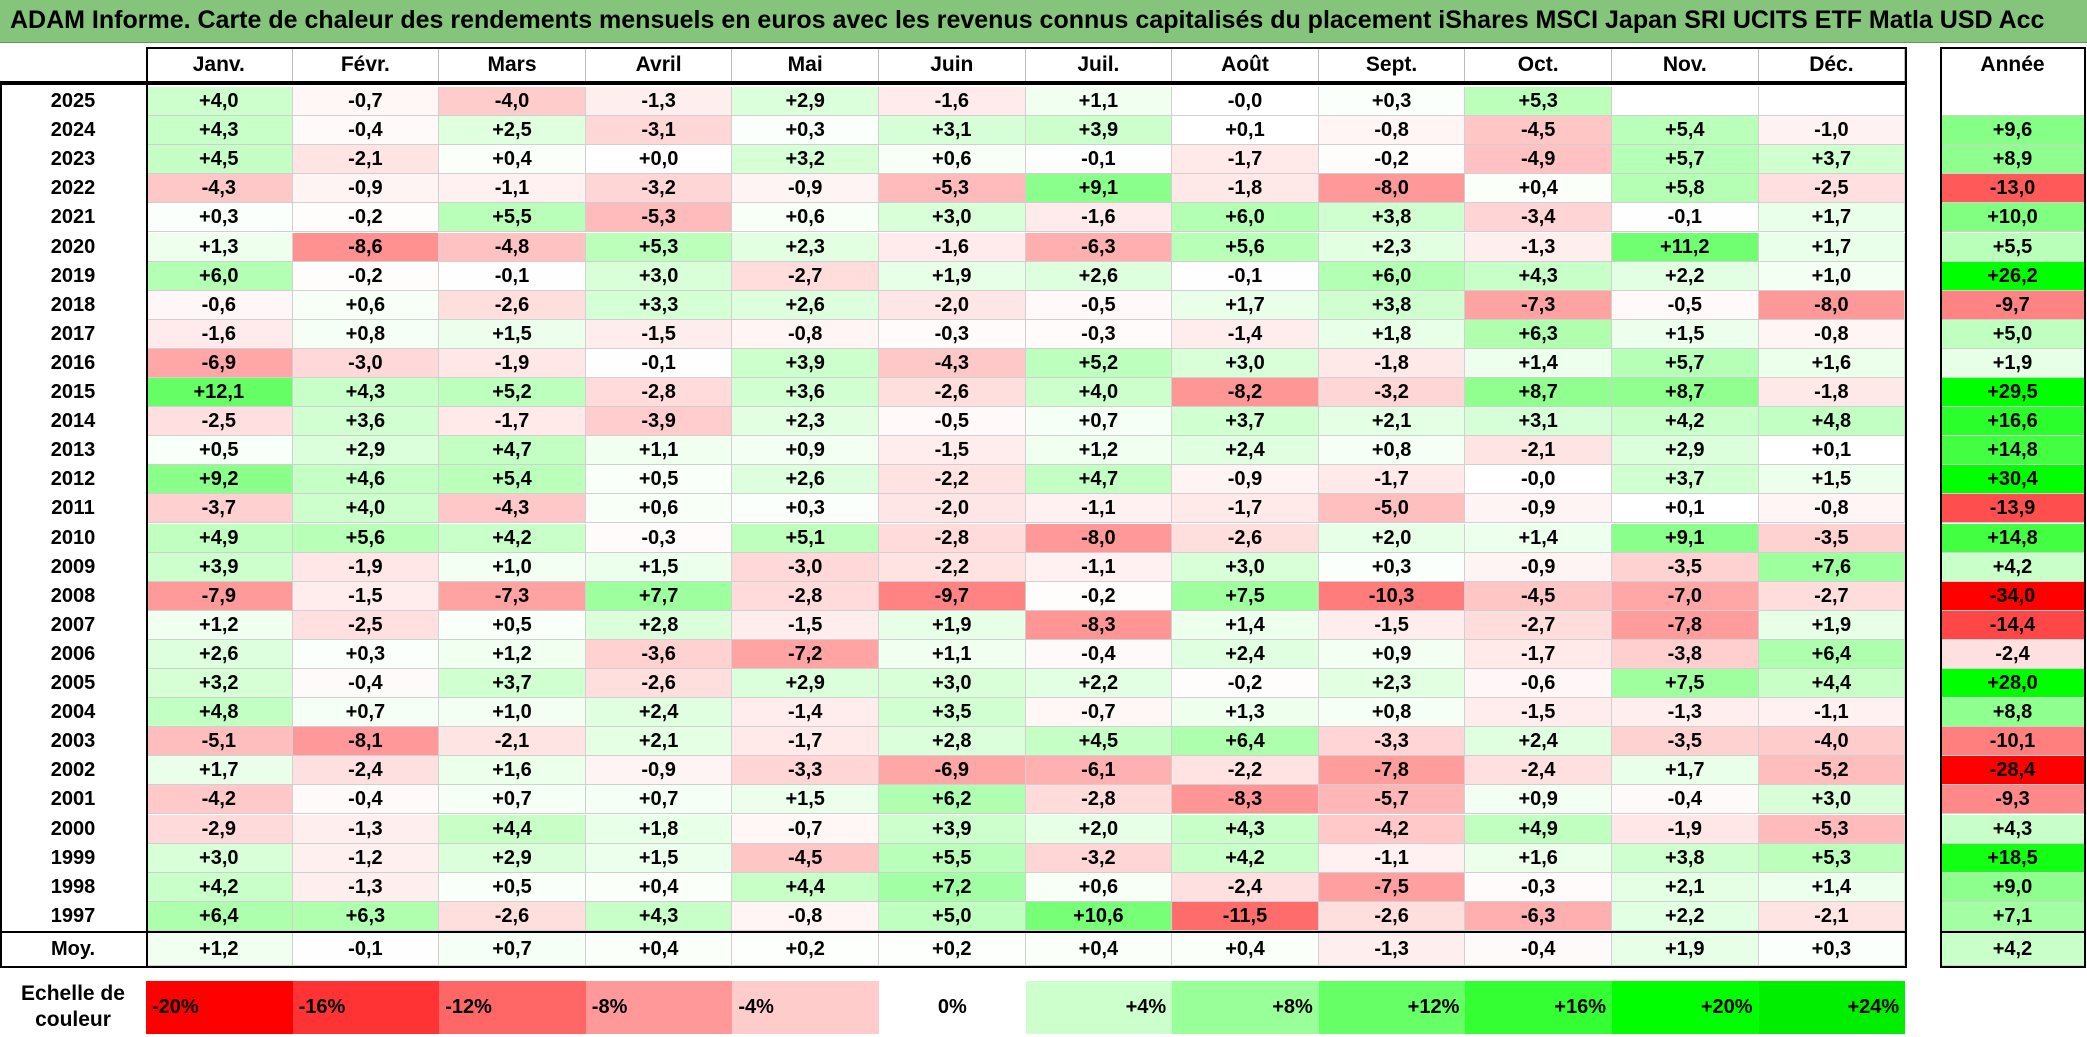 Image resolution: width=2087 pixels, height=1037 pixels. Describe the element at coordinates (219, 334) in the screenshot. I see `heatmap-cell: -1,6` at that location.